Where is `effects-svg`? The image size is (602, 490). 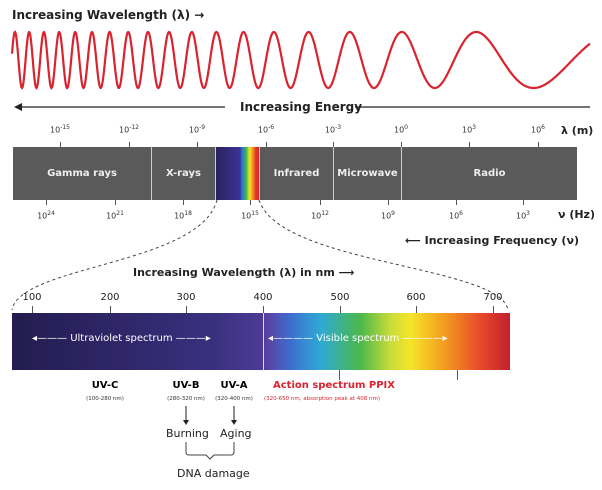
effects-svg is located at coordinates (210, 433).